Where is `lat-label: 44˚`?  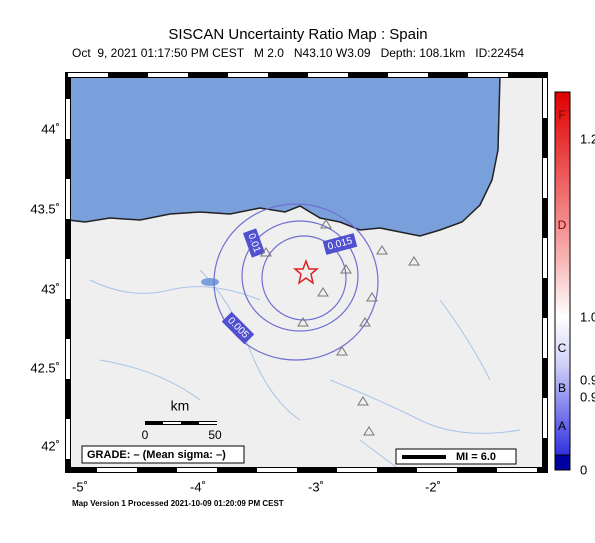 lat-label: 44˚ is located at coordinates (50, 128).